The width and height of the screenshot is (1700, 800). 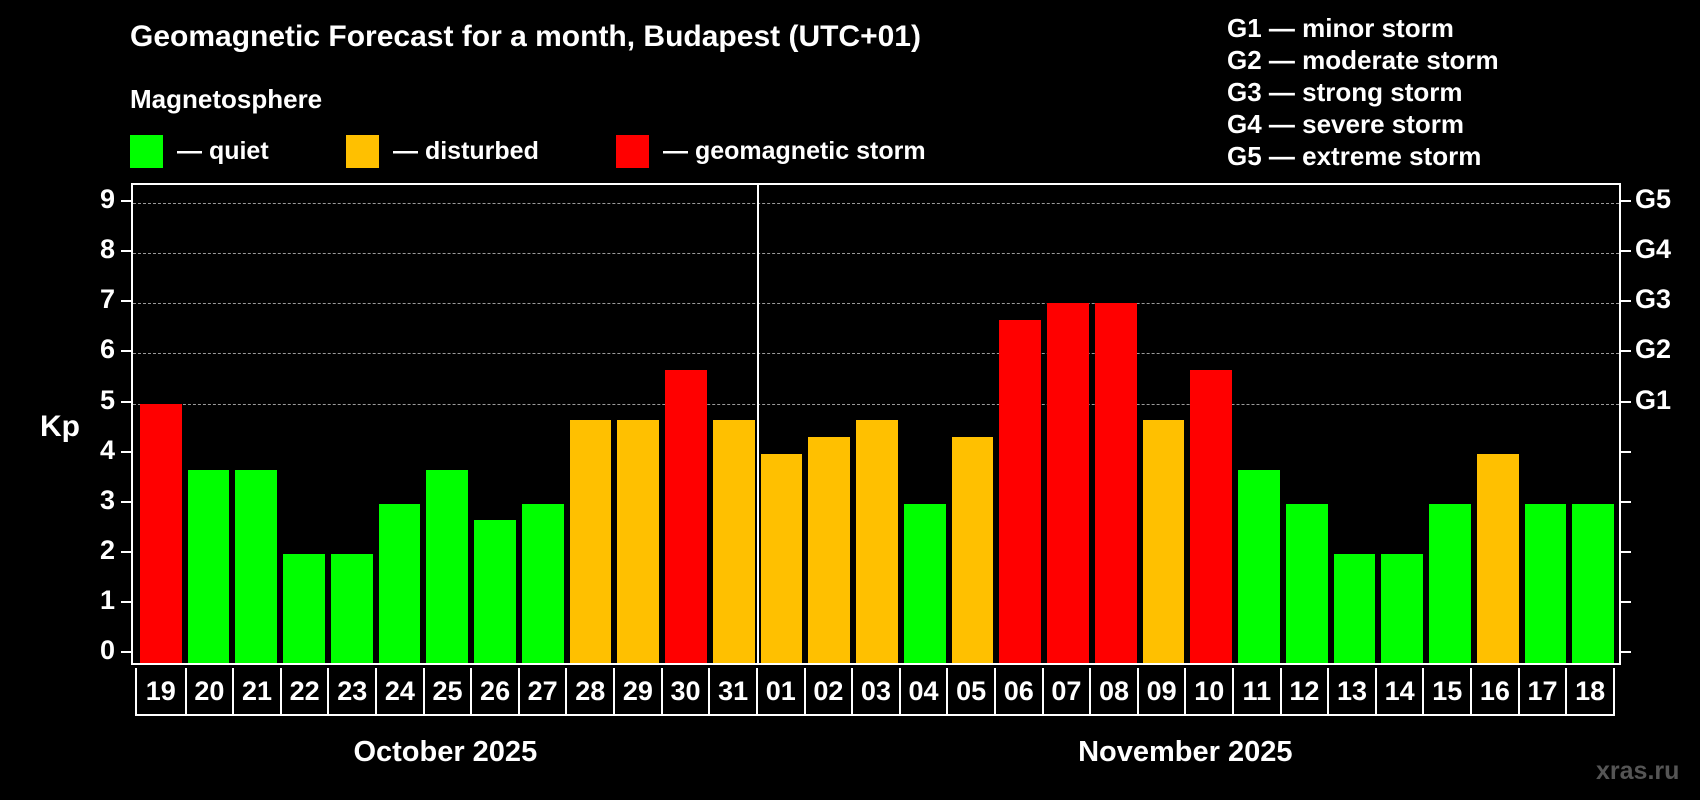 What do you see at coordinates (1113, 691) in the screenshot?
I see `date-cell-08: 08` at bounding box center [1113, 691].